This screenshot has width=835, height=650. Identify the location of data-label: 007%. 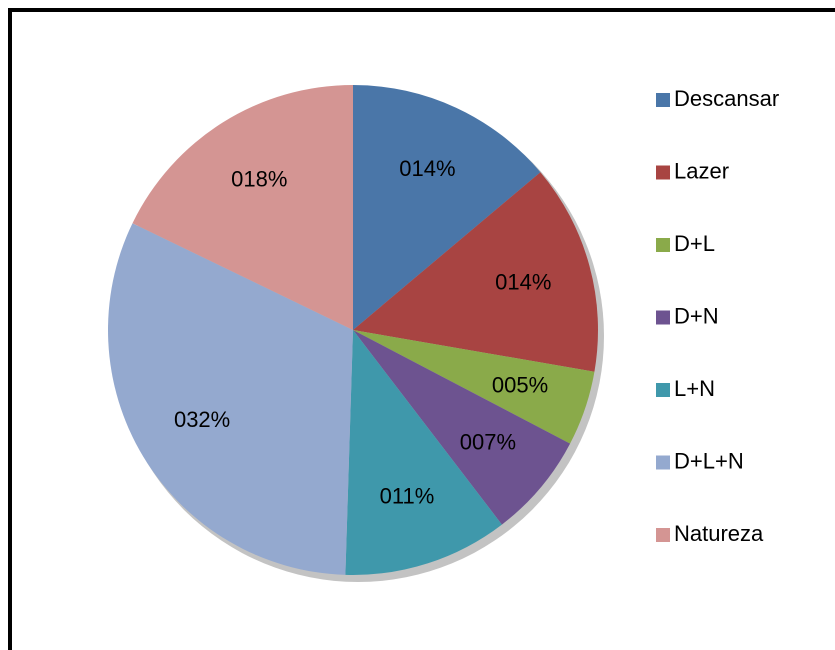
(488, 441).